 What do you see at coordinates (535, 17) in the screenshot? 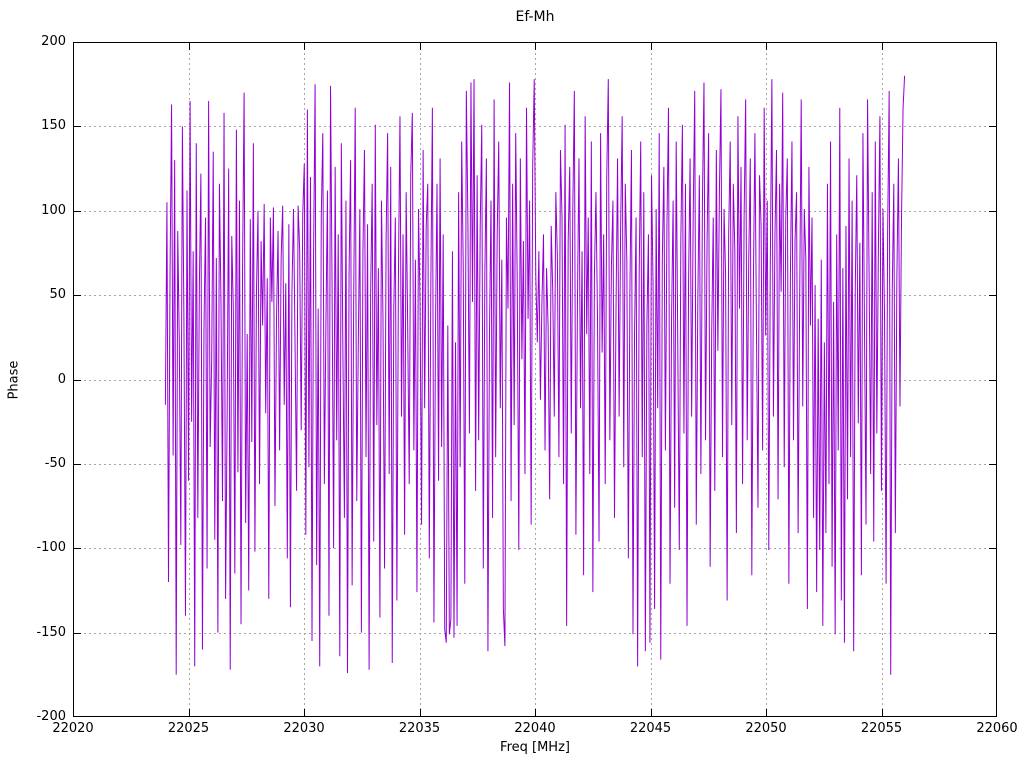
I see `chart-title: Ef-Mh` at bounding box center [535, 17].